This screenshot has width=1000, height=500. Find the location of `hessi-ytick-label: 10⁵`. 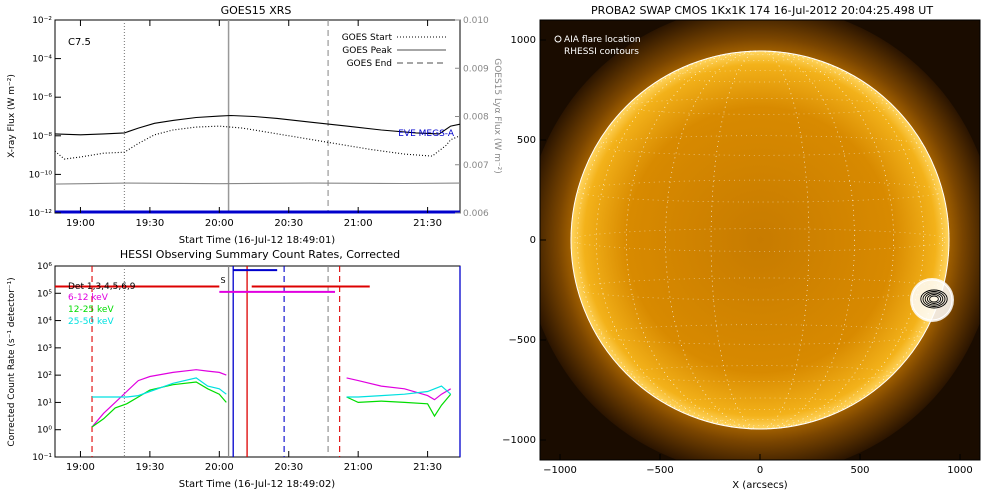

hessi-ytick-label: 10⁵ is located at coordinates (44, 294).